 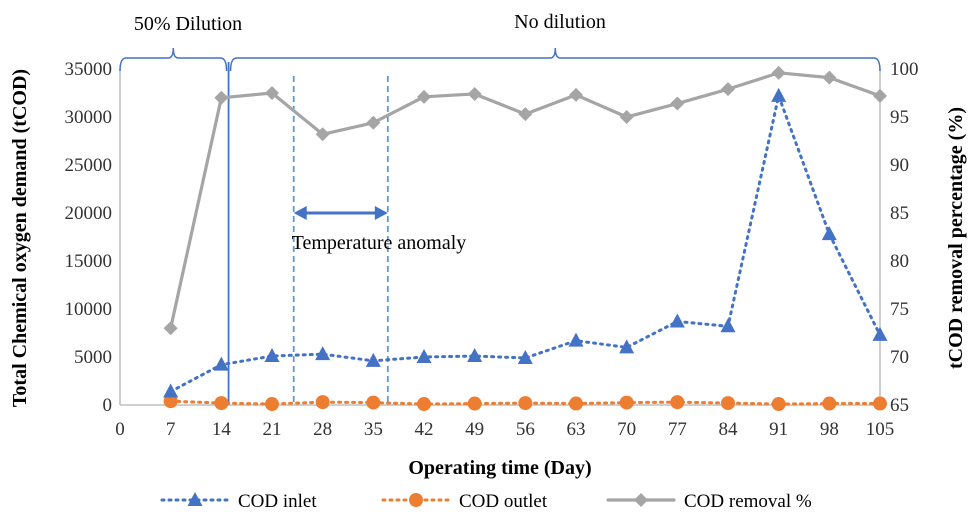 I want to click on y-tick-label: 5000, so click(x=93, y=357).